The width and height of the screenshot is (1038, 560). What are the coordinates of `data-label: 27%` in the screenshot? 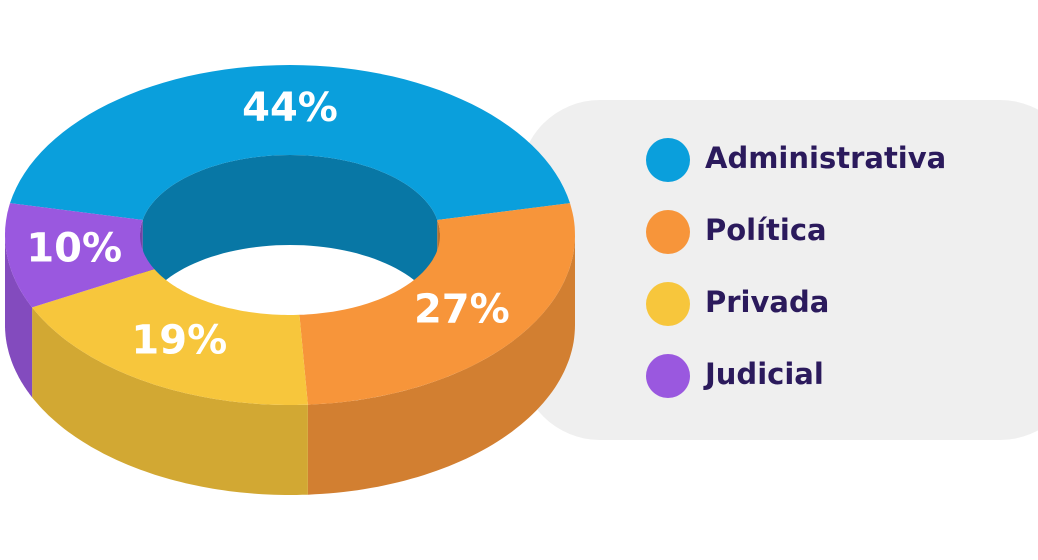 It's located at (462, 310).